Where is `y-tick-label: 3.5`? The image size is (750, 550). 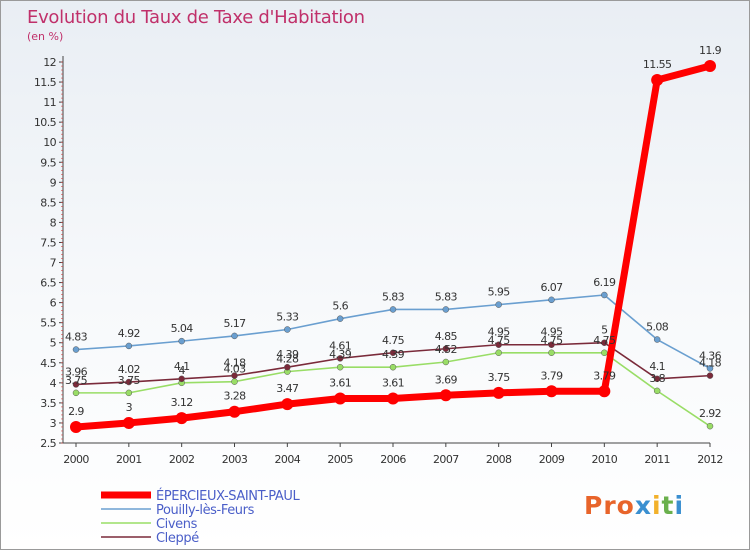 y-tick-label: 3.5 is located at coordinates (48, 403).